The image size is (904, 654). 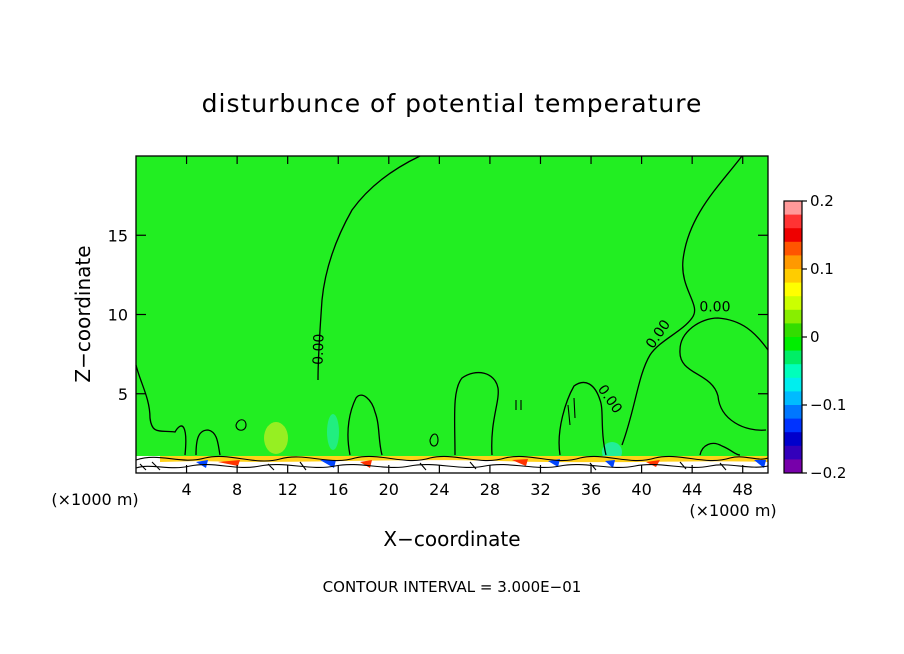 I want to click on x-tick-label: 32, so click(x=540, y=489).